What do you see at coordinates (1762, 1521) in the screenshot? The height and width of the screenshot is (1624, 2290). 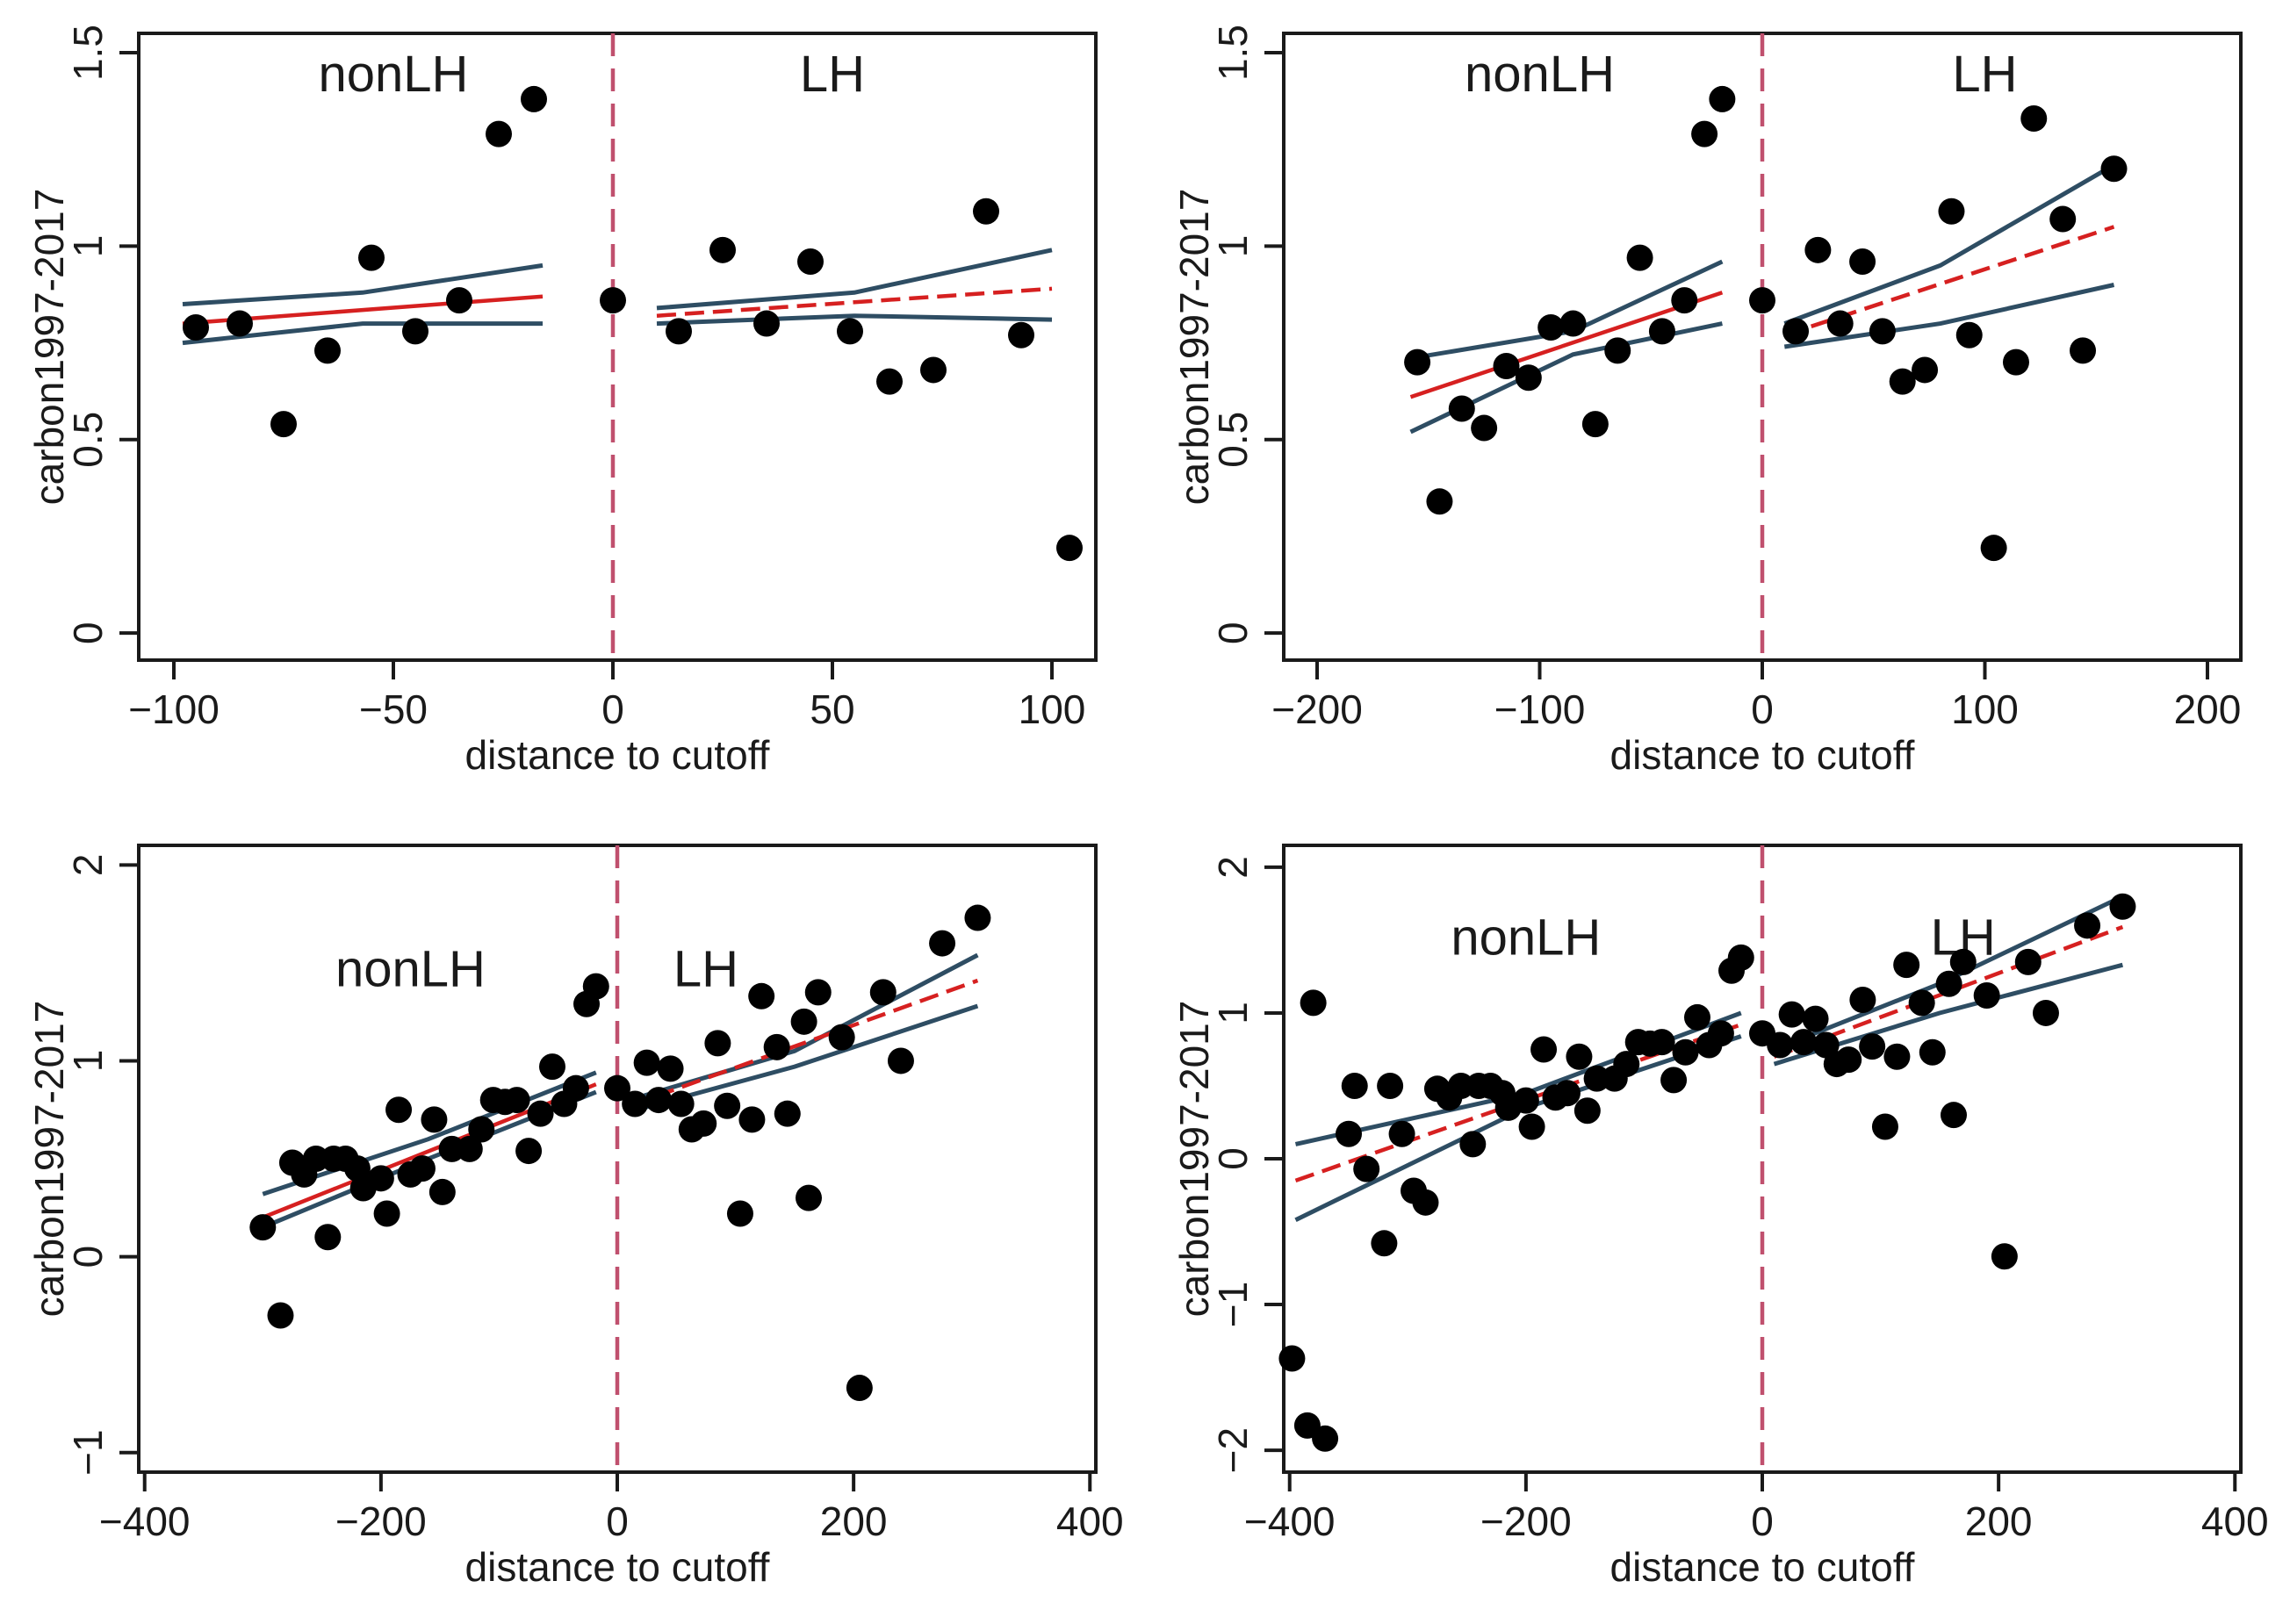 I see `x-tick-label: 0` at bounding box center [1762, 1521].